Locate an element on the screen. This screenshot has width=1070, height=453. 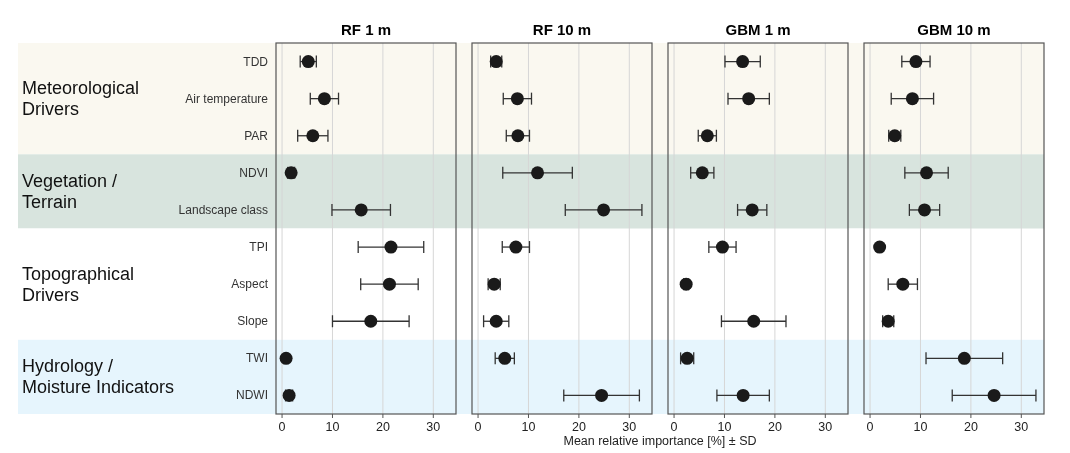
y-tick-label: TDD is located at coordinates (256, 61).